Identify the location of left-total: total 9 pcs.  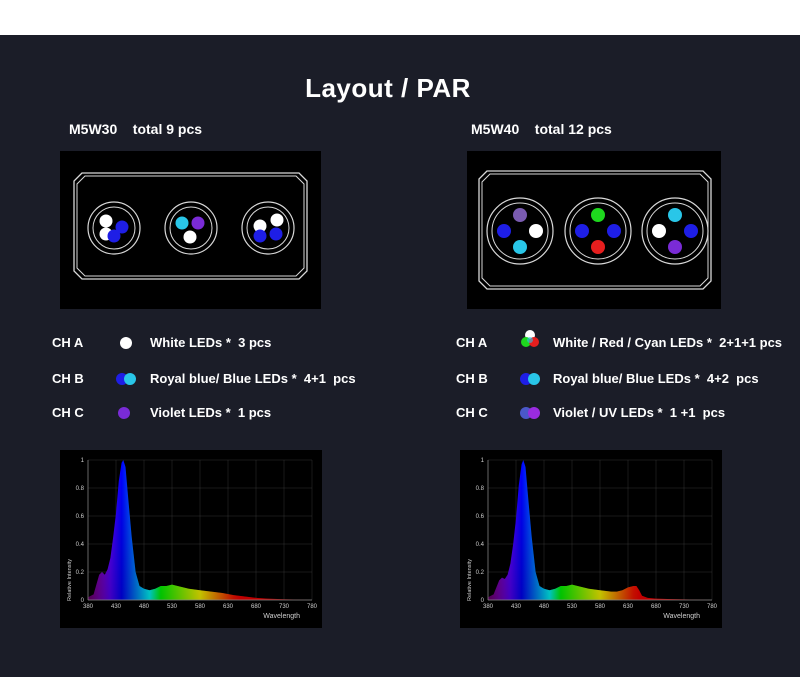
(167, 129).